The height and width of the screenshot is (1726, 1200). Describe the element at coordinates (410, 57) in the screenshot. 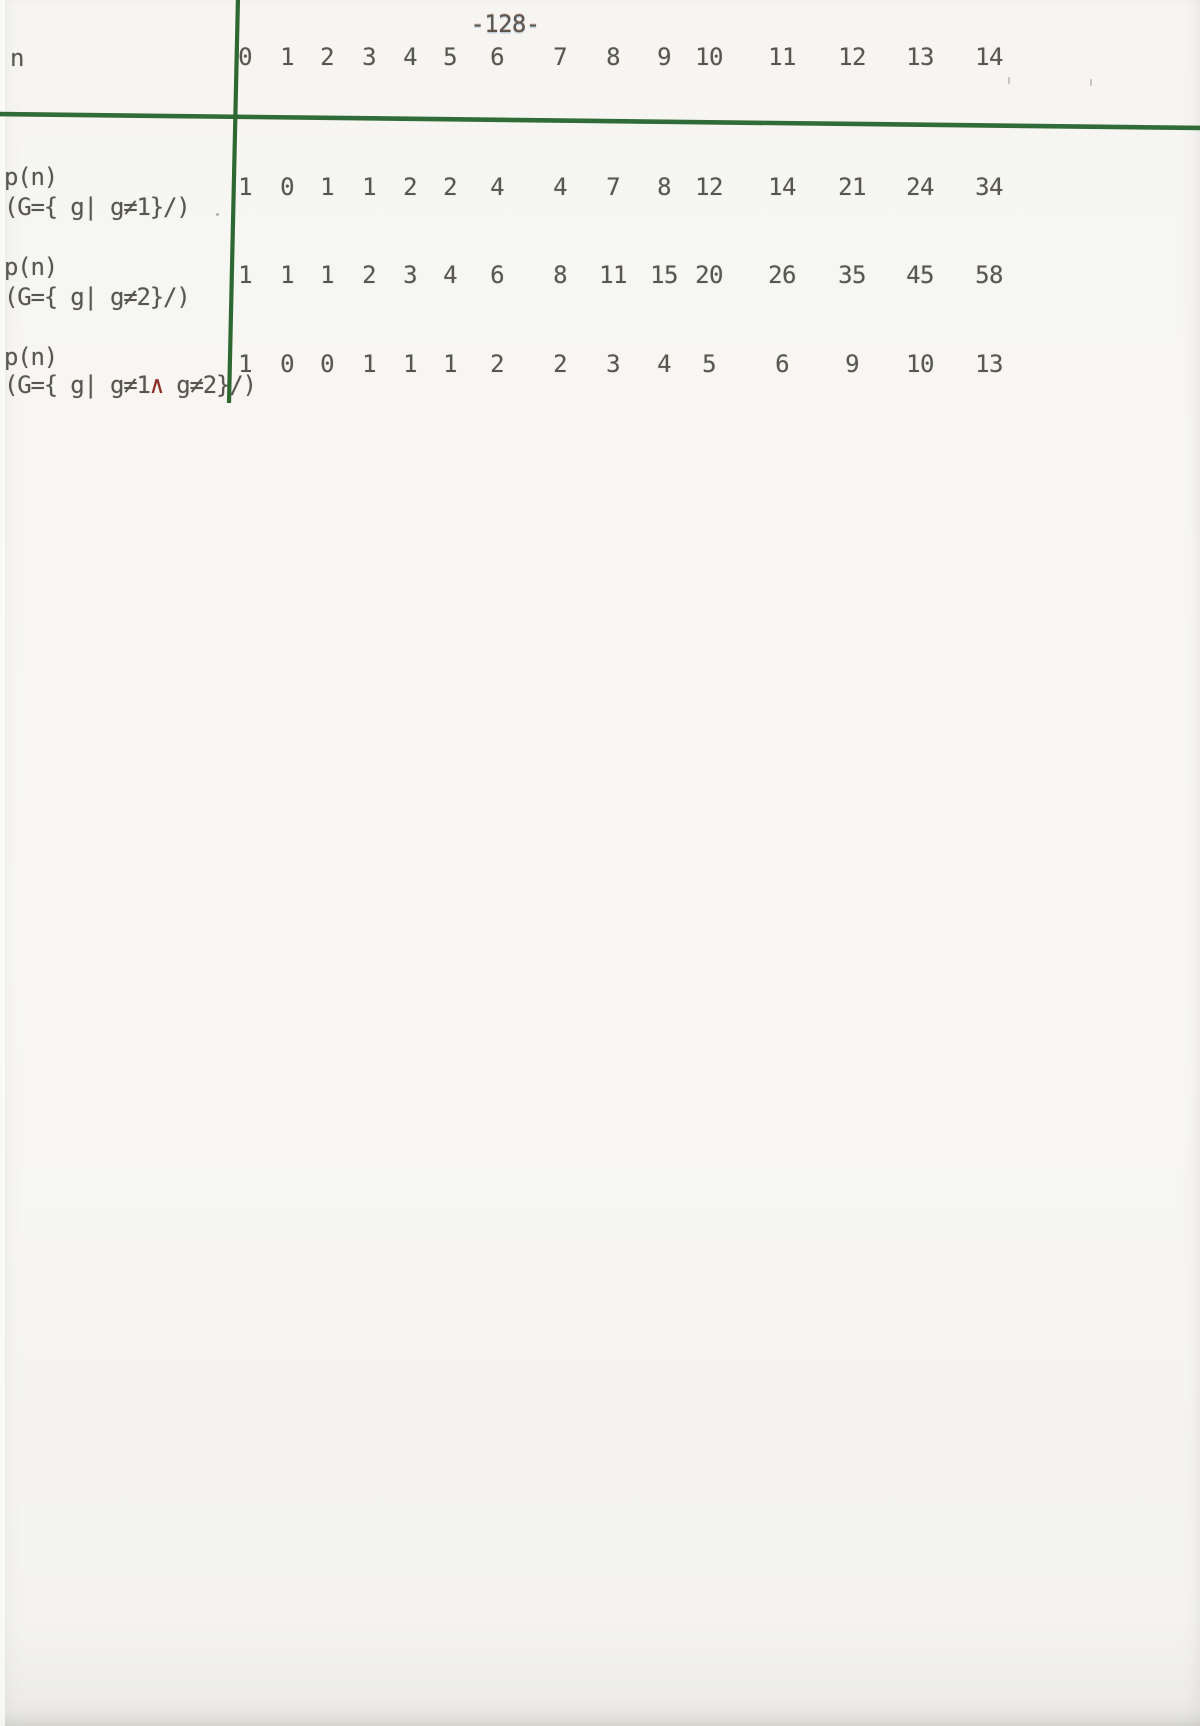

I see `column-header: 4` at that location.